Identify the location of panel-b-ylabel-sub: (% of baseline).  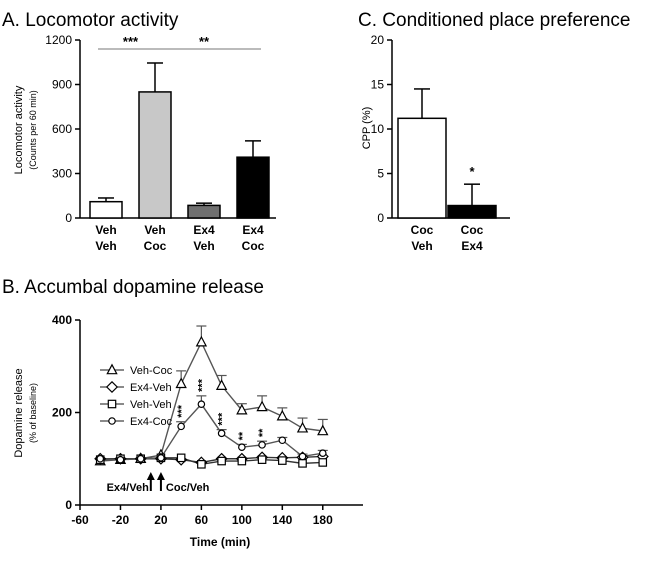
(33, 413).